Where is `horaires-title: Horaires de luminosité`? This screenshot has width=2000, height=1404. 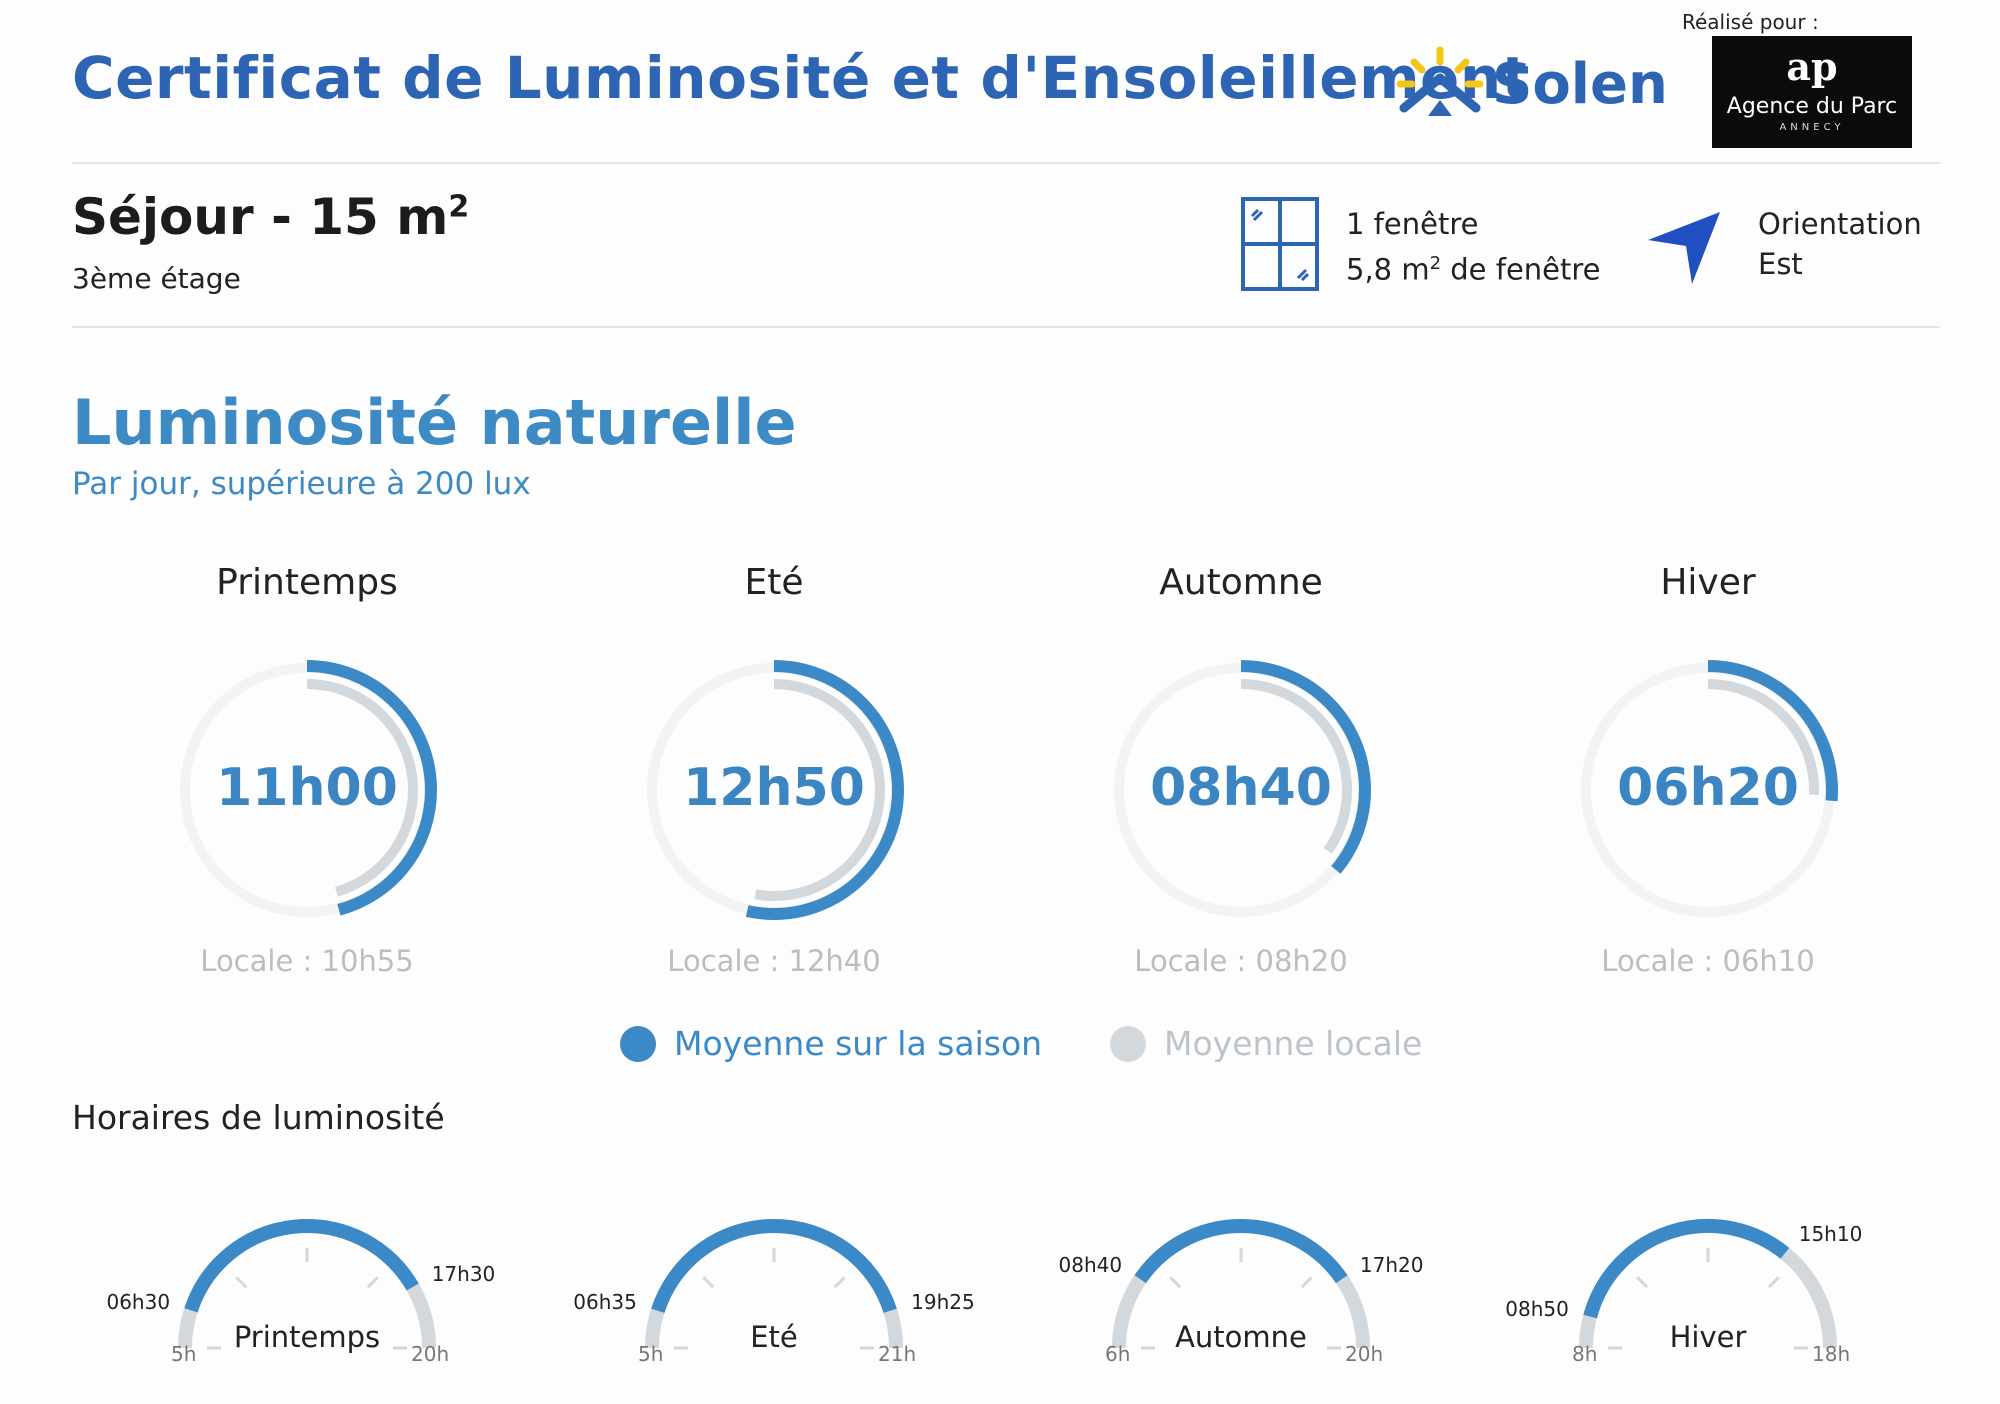
horaires-title: Horaires de luminosité is located at coordinates (258, 1117).